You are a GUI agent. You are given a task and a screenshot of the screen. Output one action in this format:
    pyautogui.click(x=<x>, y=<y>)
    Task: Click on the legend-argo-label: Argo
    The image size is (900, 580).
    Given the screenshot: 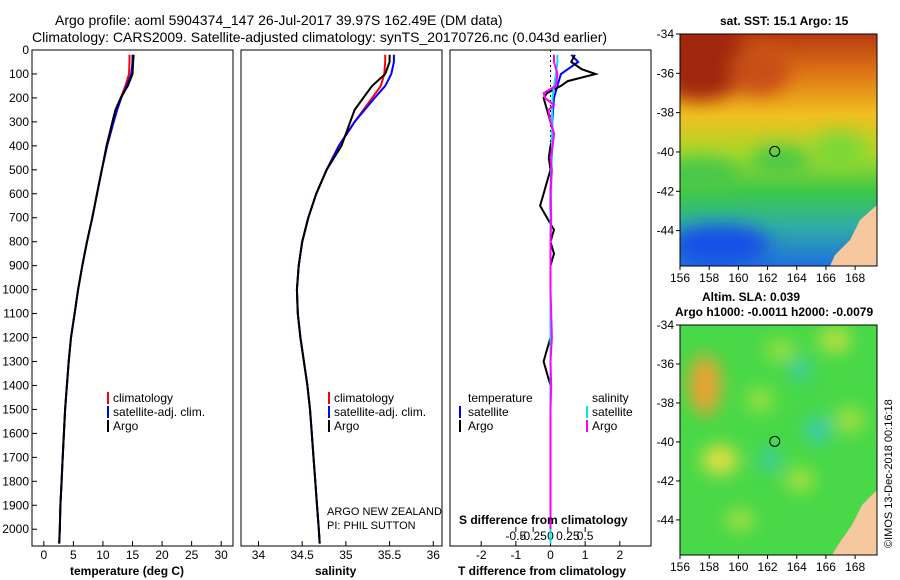 What is the action you would take?
    pyautogui.click(x=126, y=426)
    